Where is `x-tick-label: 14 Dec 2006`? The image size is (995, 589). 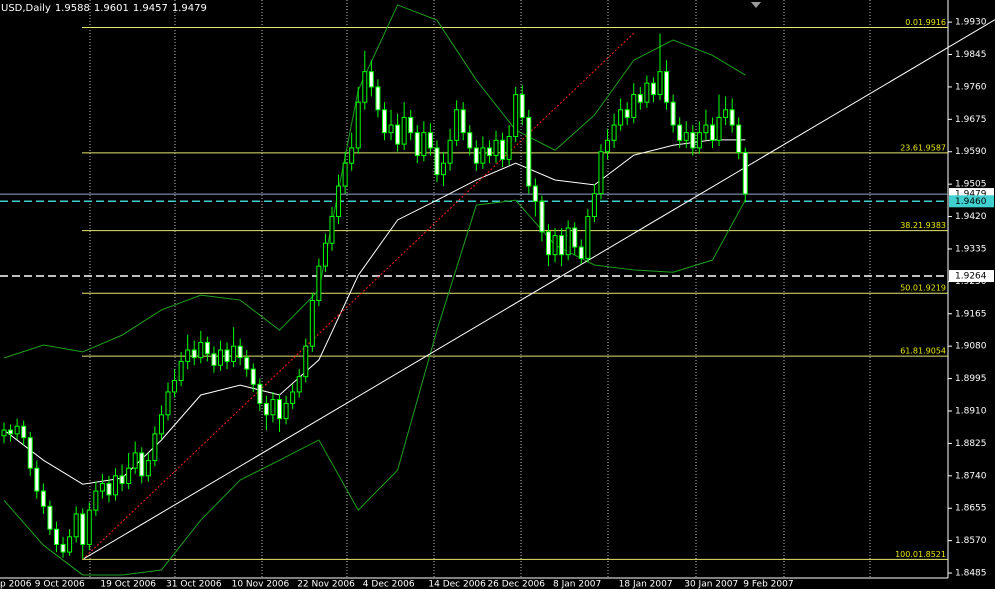 x-tick-label: 14 Dec 2006 is located at coordinates (457, 584).